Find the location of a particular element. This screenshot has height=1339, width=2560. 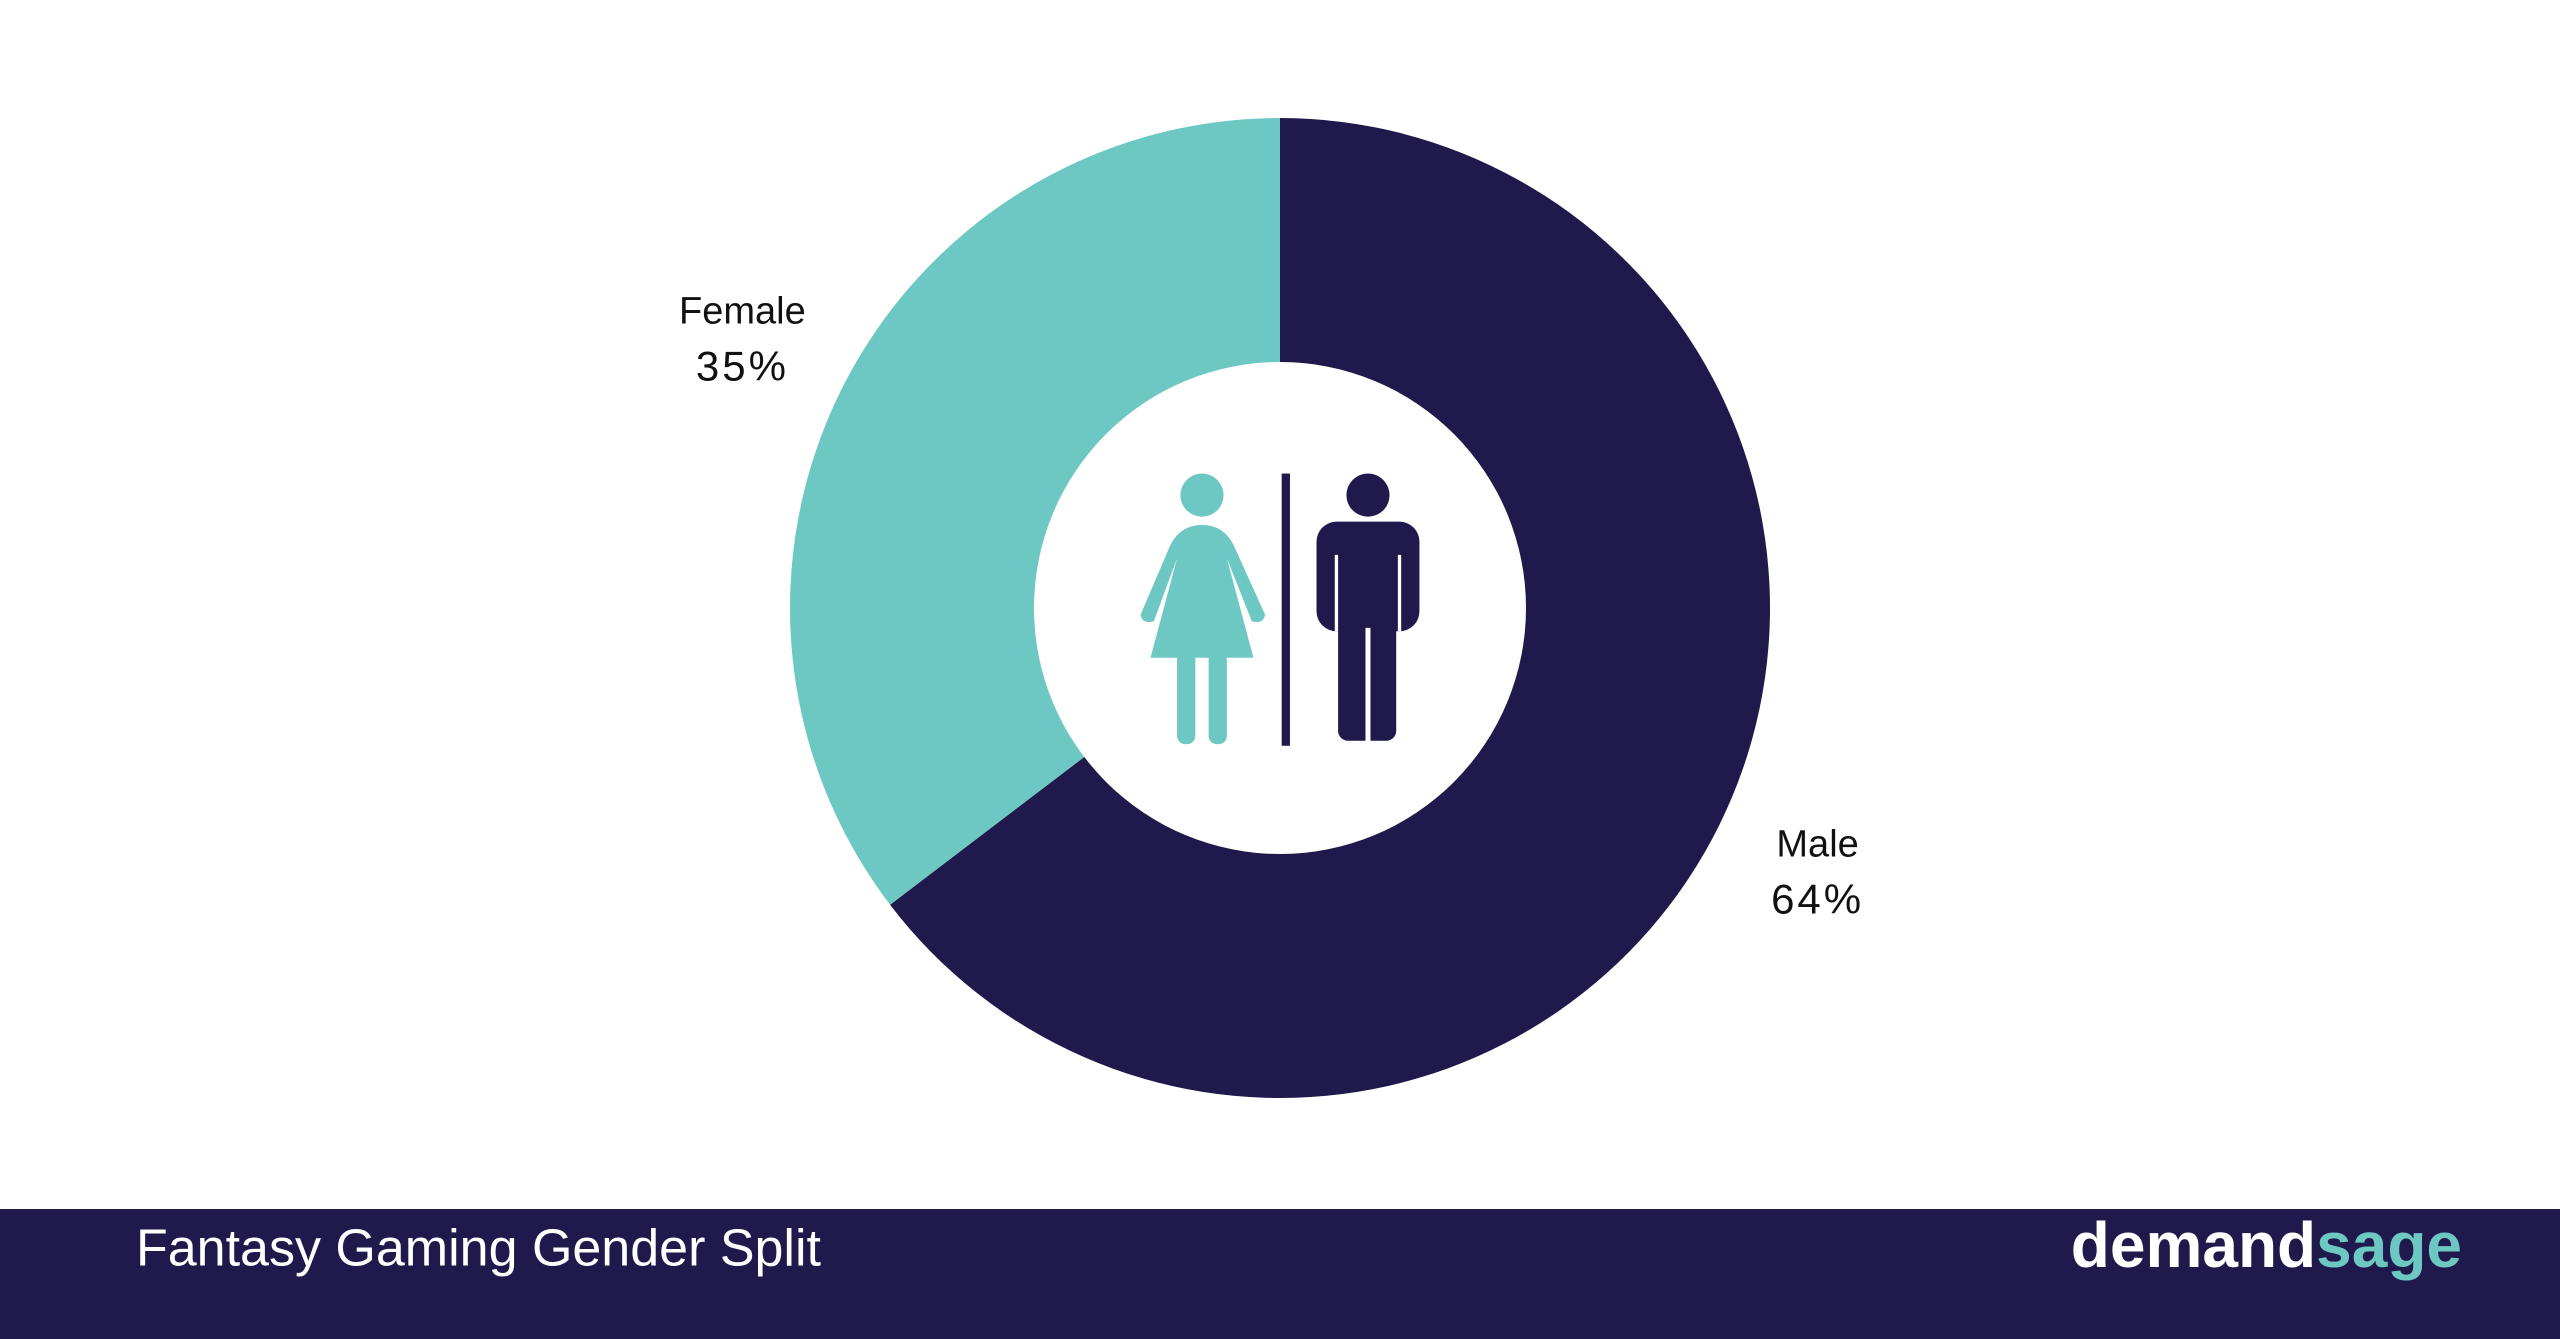

value-label: 35% is located at coordinates (742, 366).